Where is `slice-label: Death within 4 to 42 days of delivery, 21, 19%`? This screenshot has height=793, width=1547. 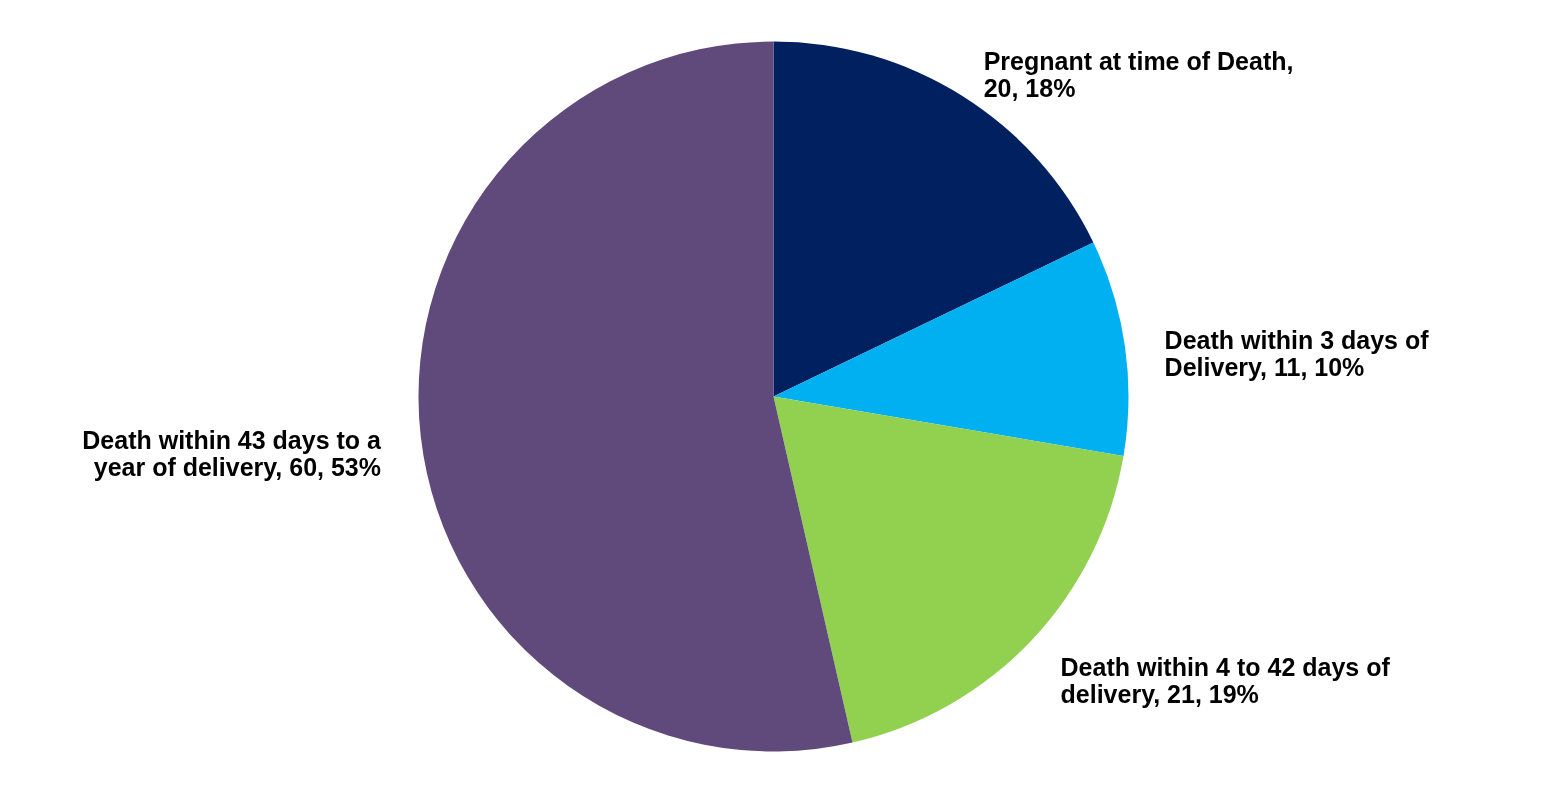
slice-label: Death within 4 to 42 days of delivery, 21, 19% is located at coordinates (1225, 680).